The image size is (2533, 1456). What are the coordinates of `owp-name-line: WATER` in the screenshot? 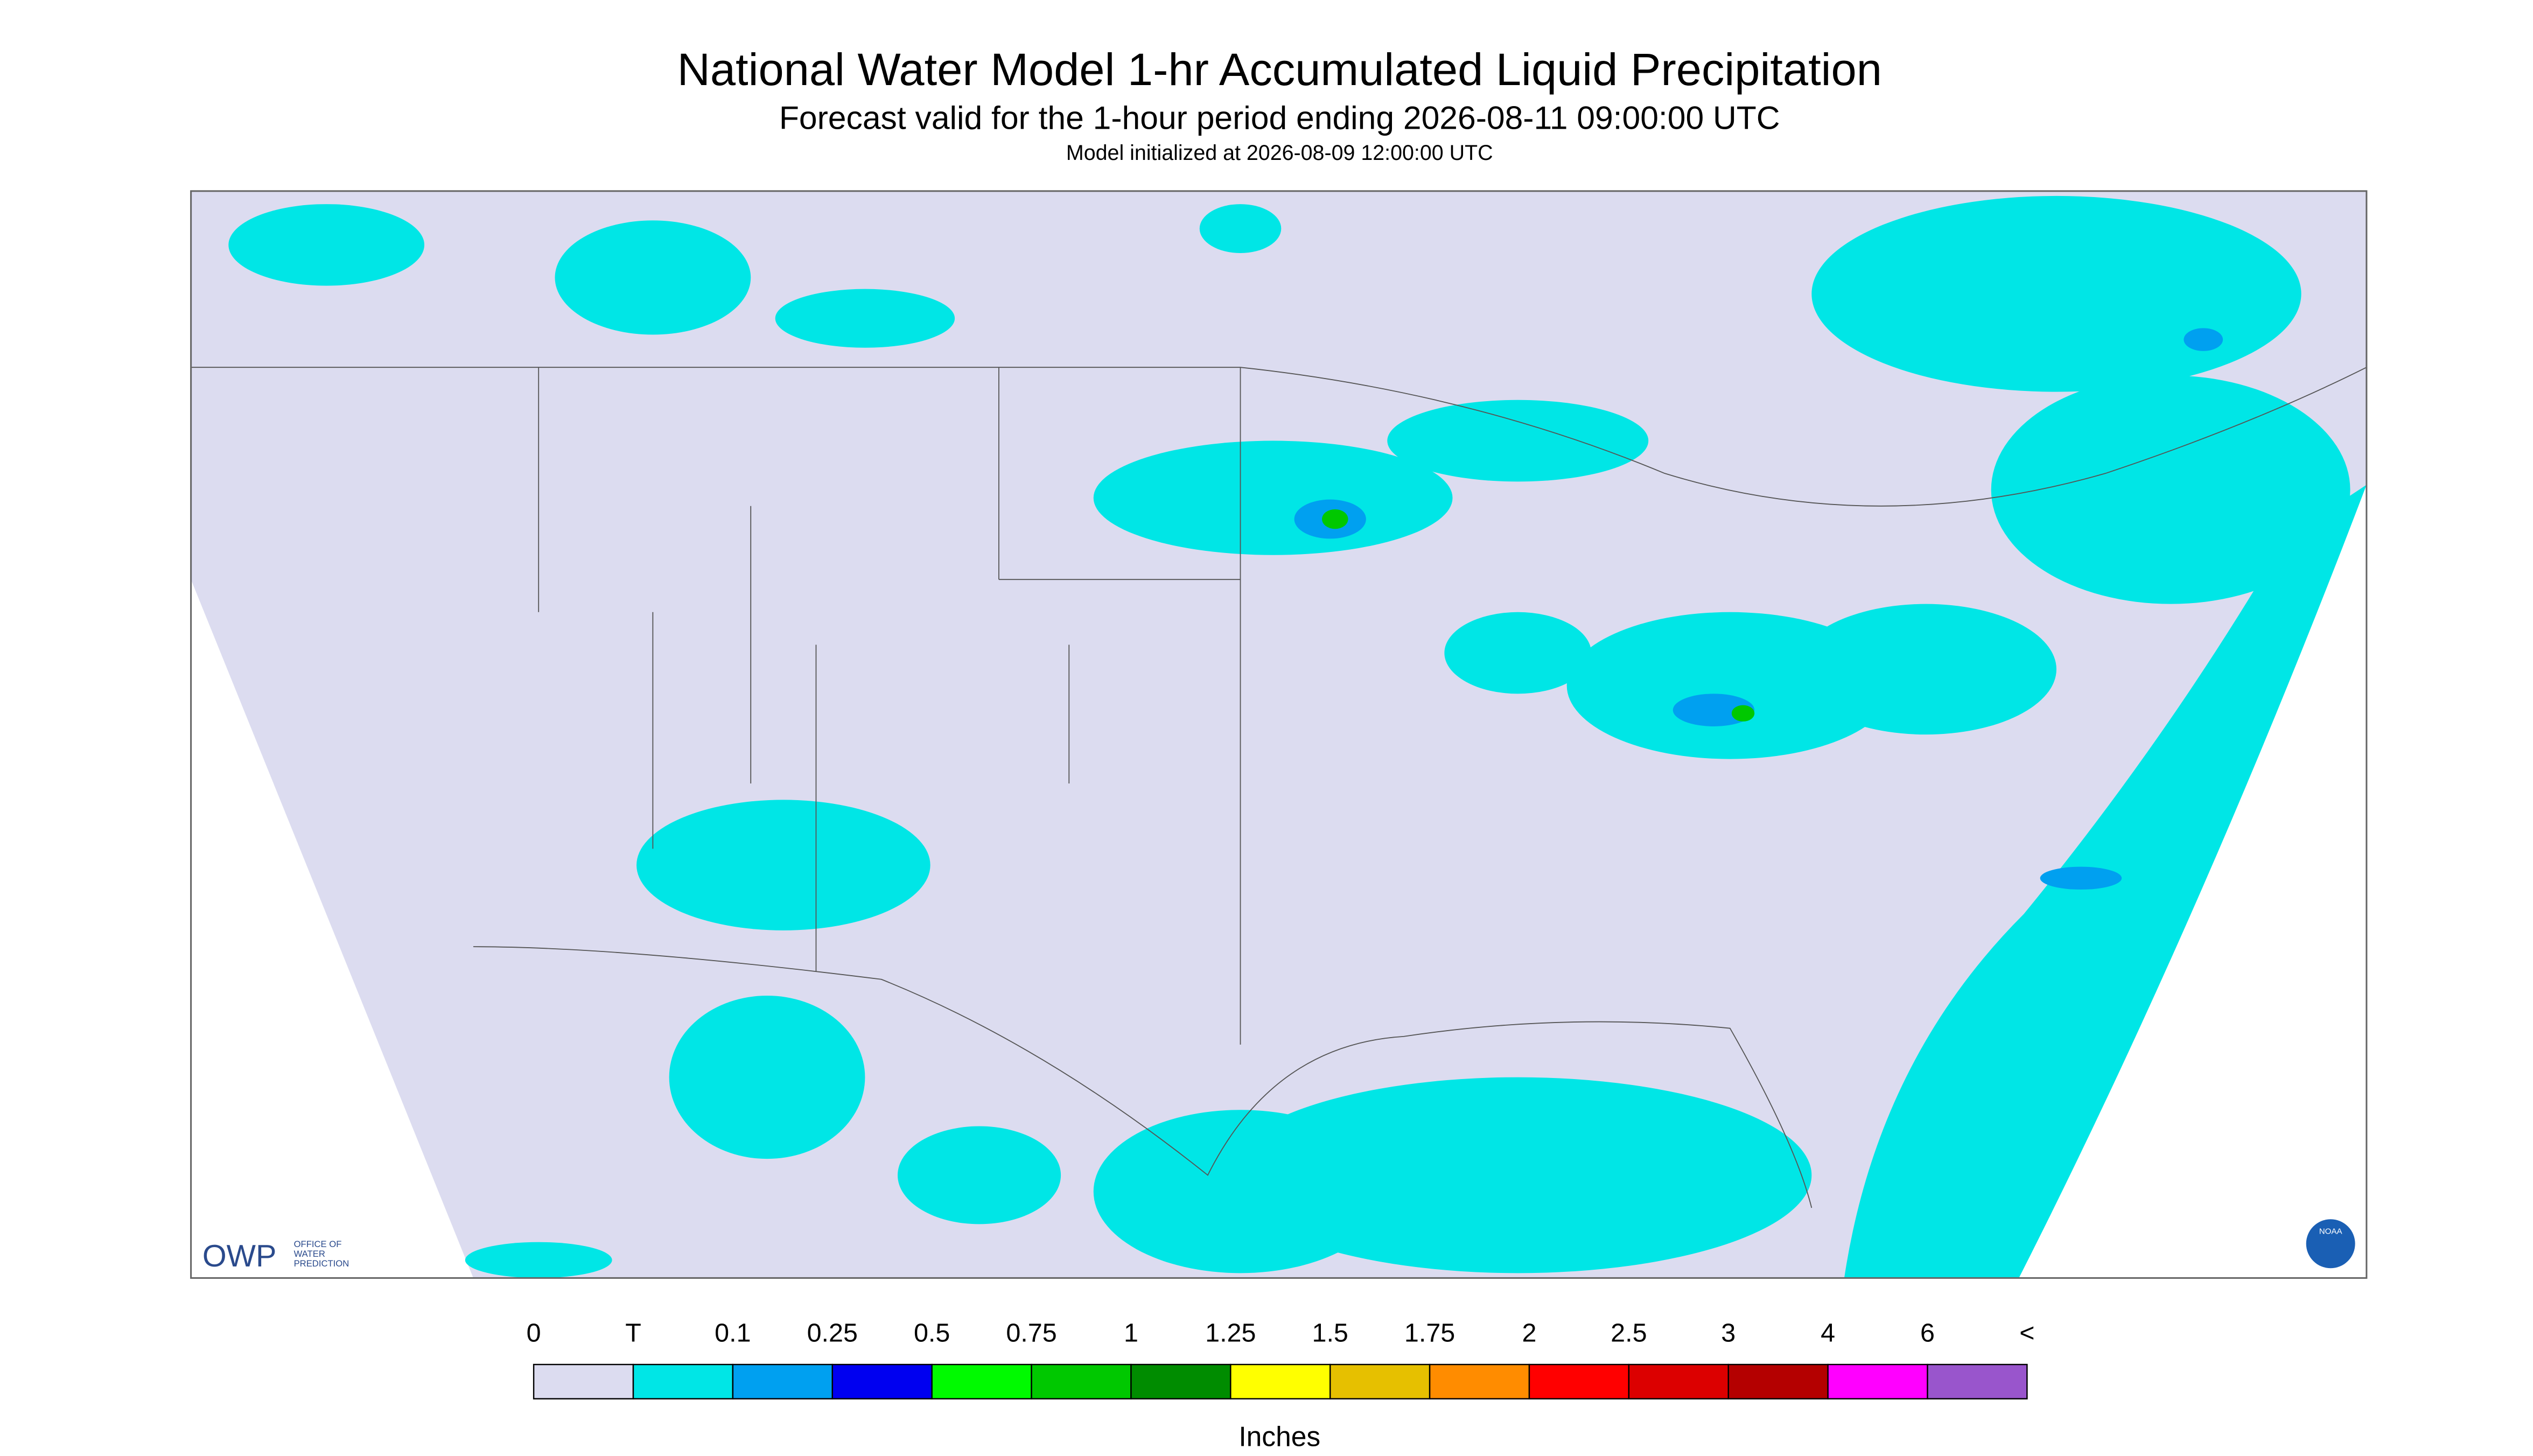 It's located at (309, 1254).